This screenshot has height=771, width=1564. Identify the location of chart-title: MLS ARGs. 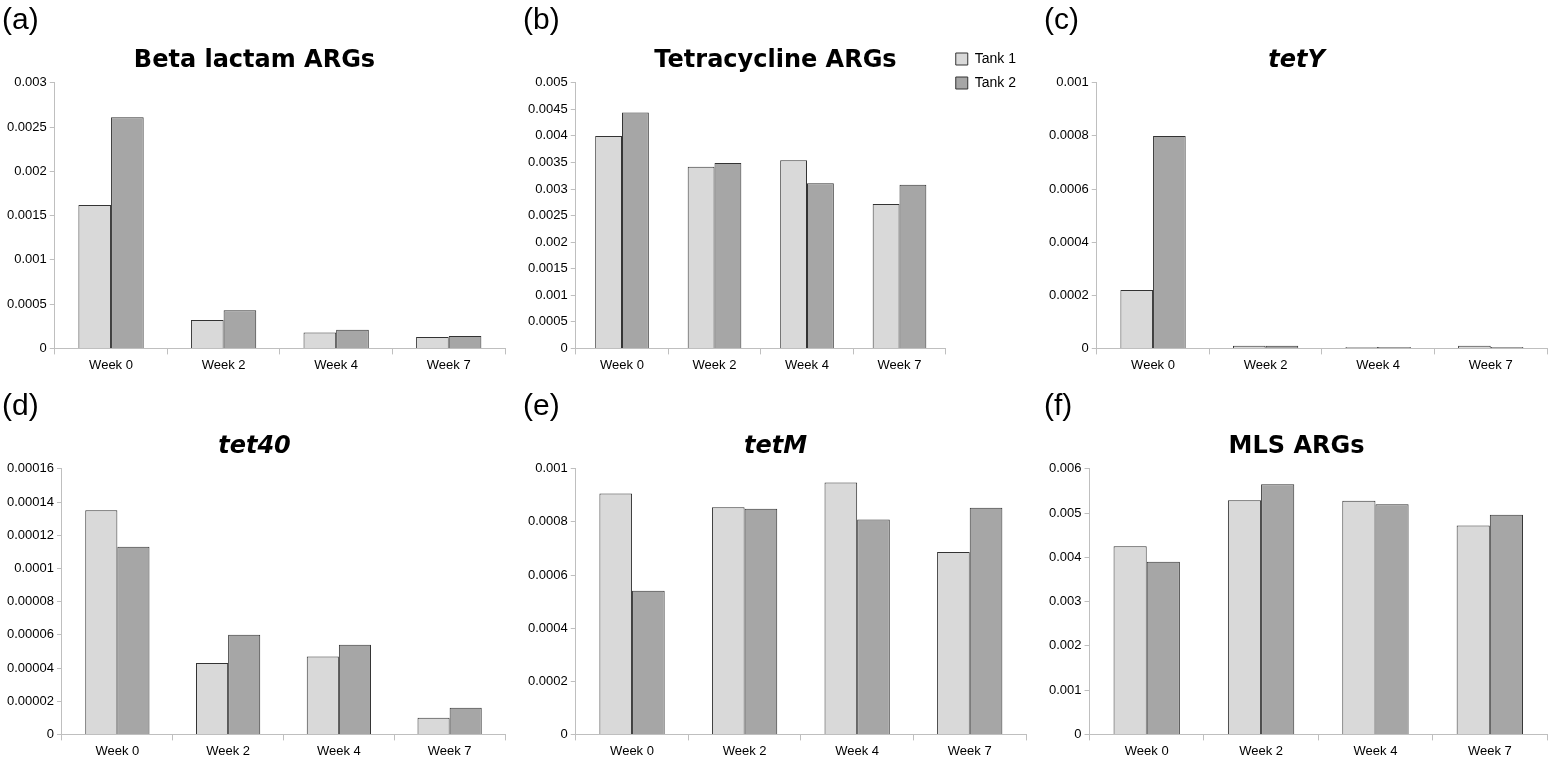
(1296, 444).